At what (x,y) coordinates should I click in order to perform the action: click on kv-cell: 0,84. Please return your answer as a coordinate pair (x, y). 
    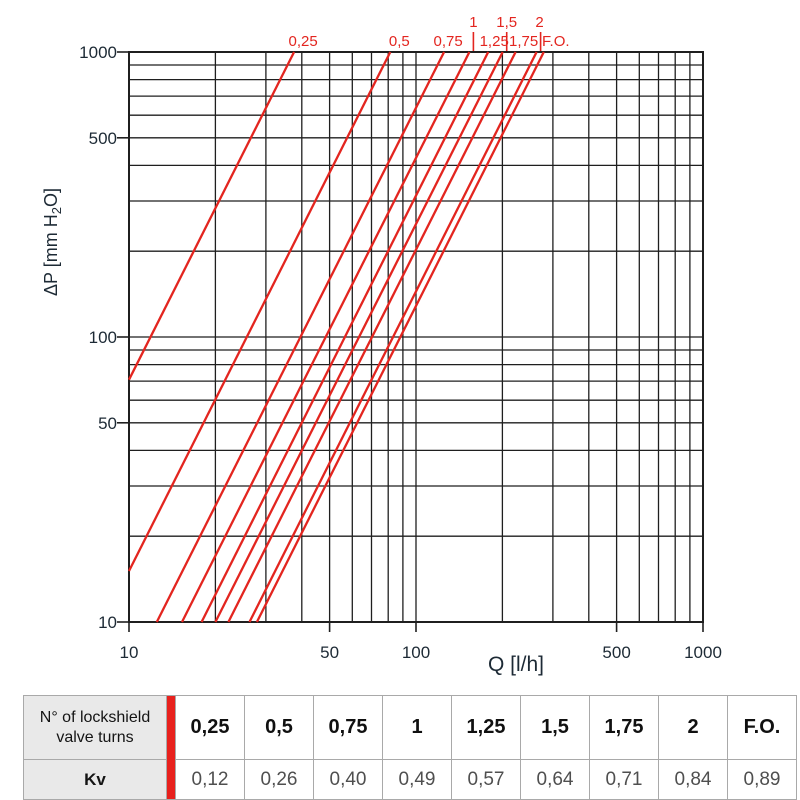
    Looking at the image, I should click on (693, 779).